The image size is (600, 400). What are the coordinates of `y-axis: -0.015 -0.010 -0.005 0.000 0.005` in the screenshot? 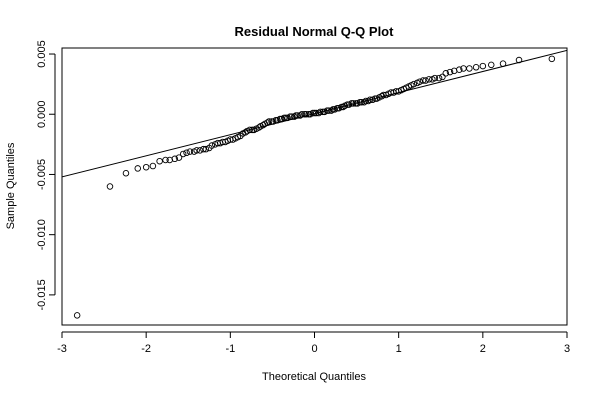 It's located at (46, 175).